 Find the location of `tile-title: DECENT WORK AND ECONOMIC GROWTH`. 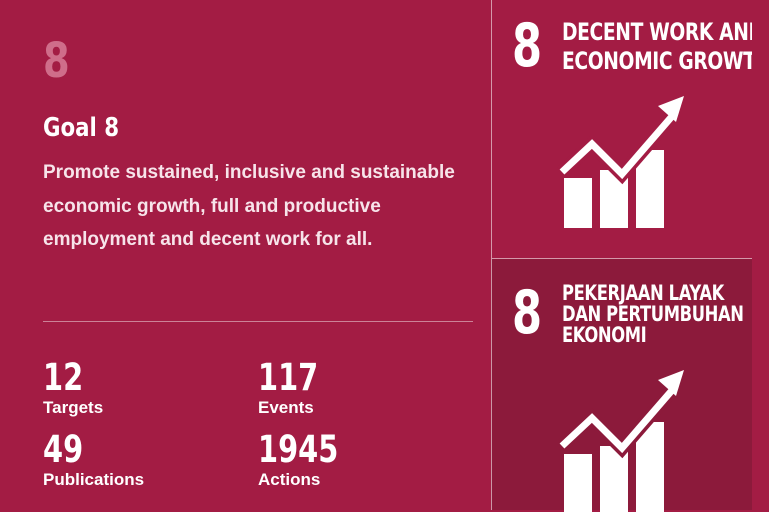

tile-title: DECENT WORK AND ECONOMIC GROWTH is located at coordinates (665, 47).